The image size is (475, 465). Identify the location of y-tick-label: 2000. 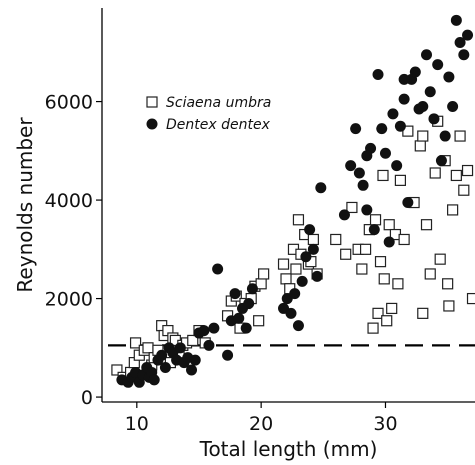
(69, 300).